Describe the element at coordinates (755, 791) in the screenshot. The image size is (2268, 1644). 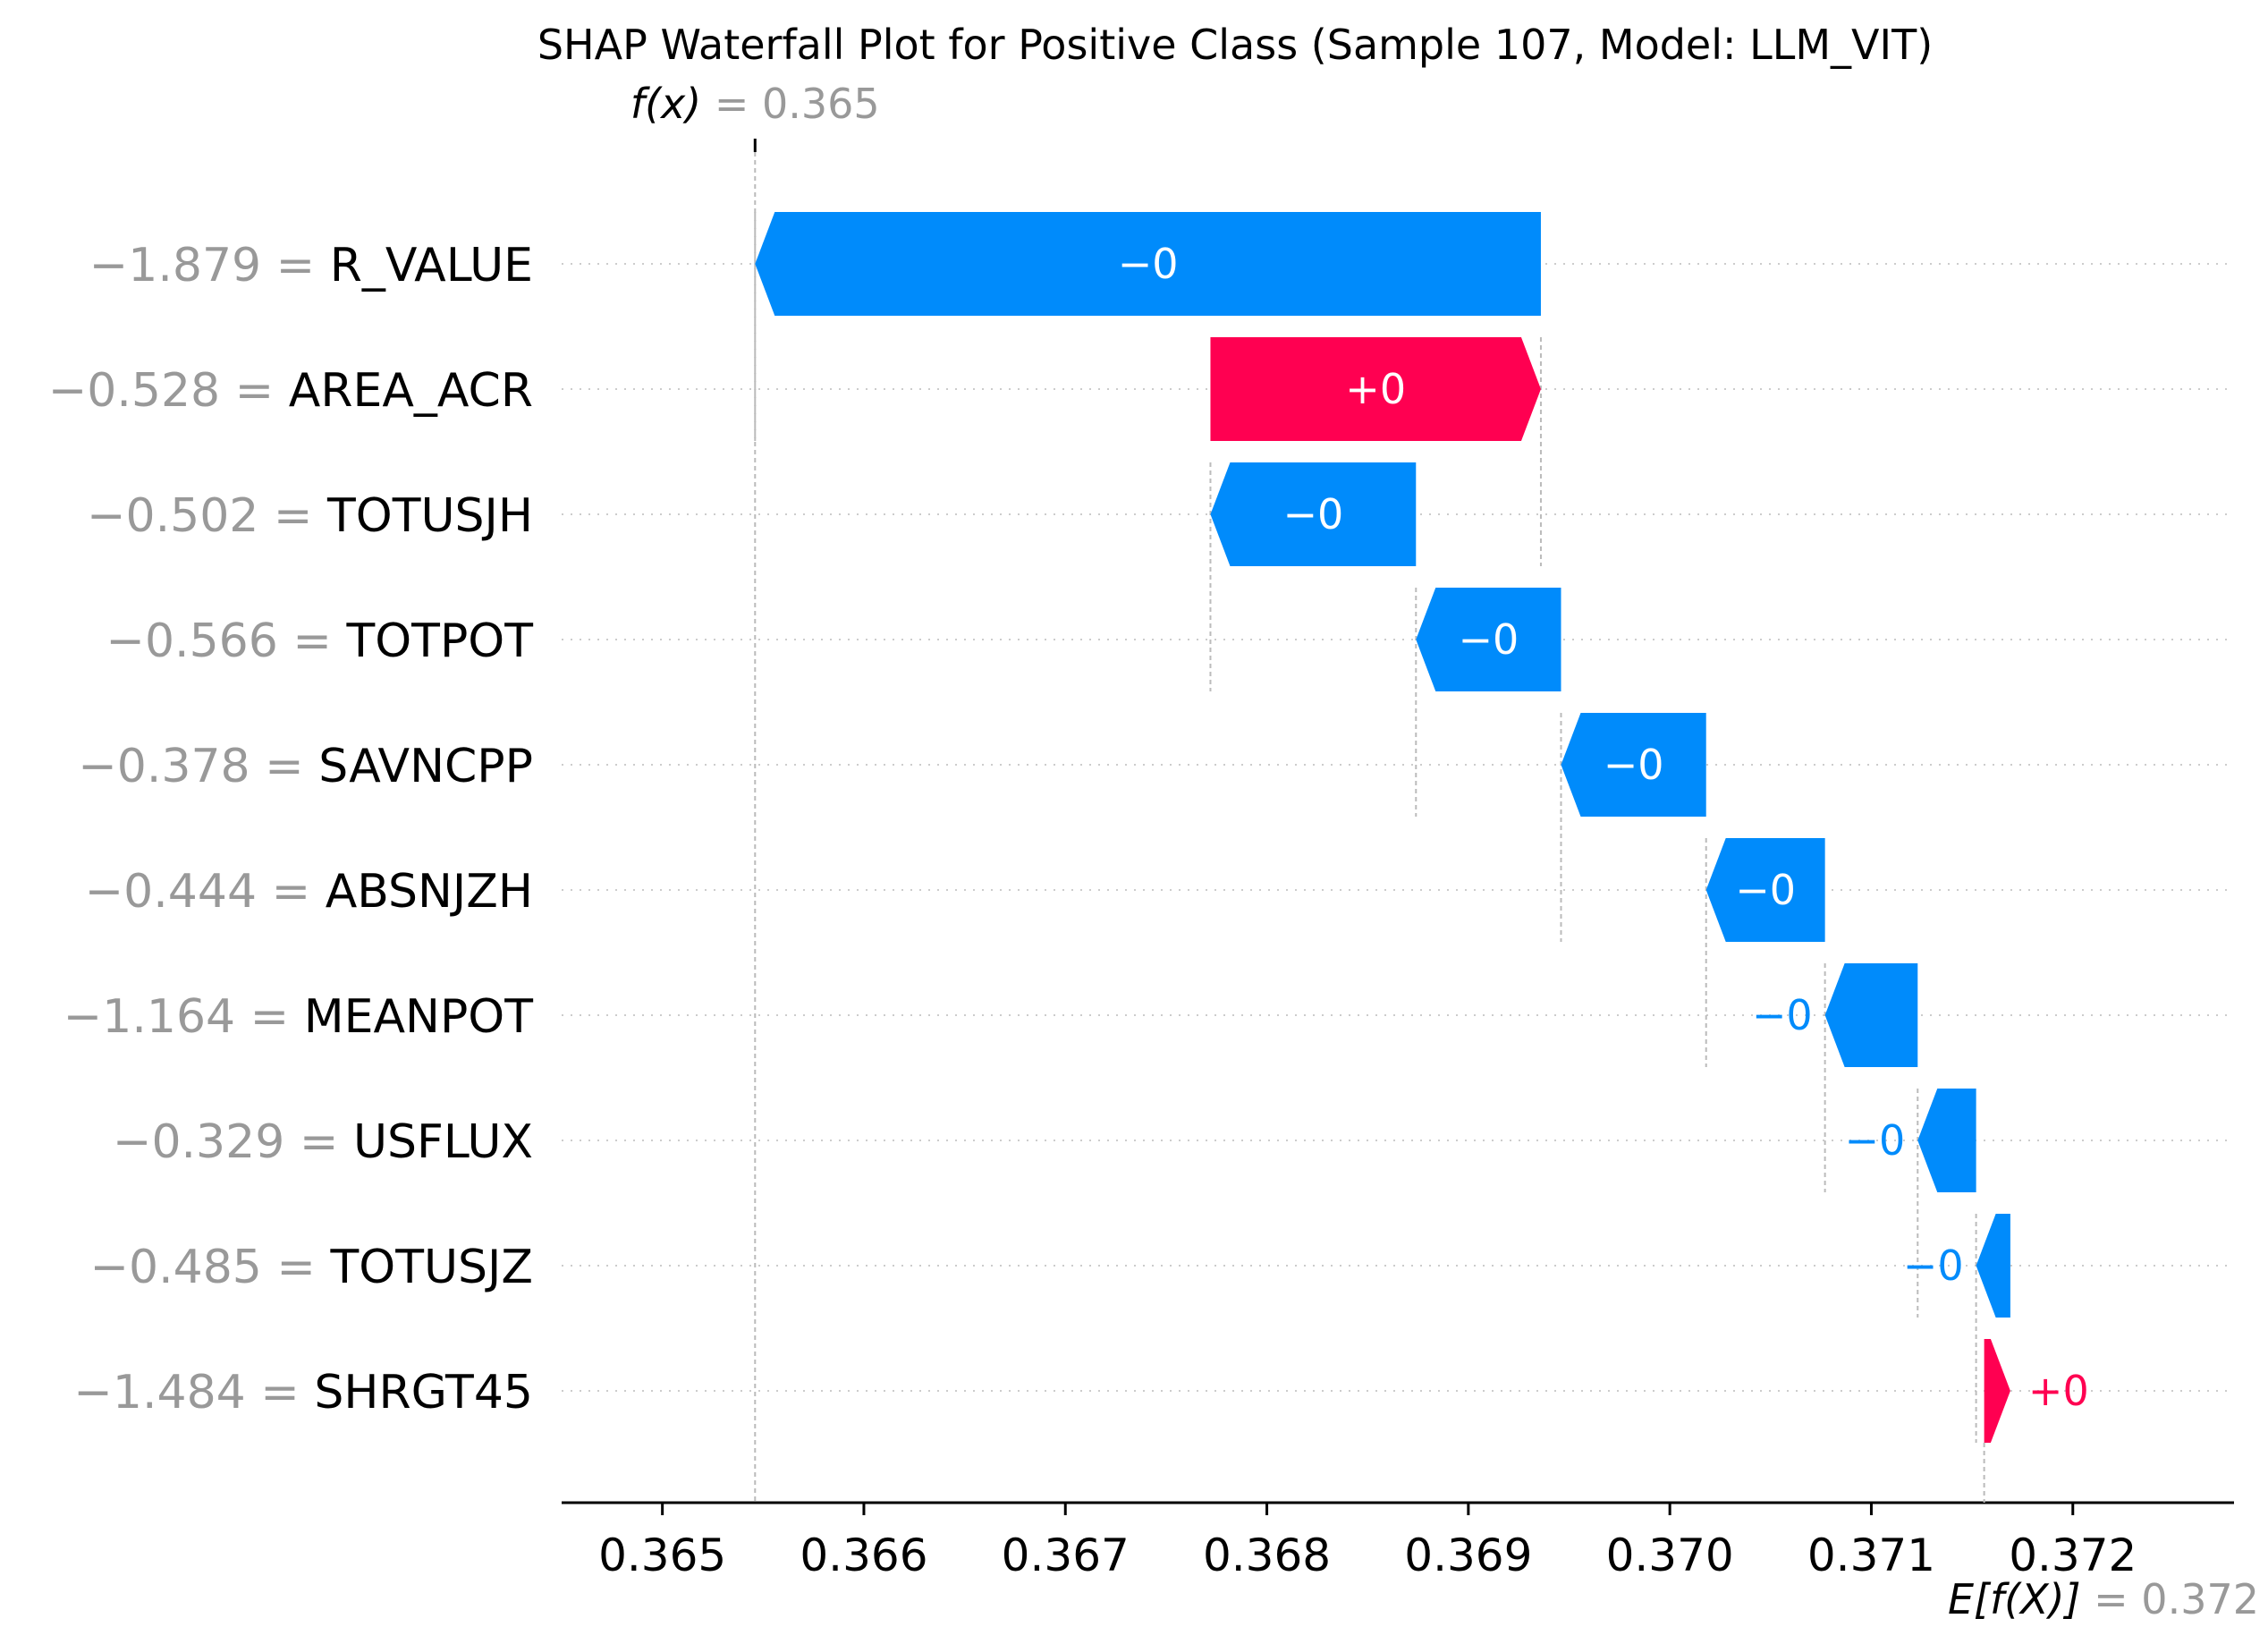
I see `fx-annotation: f(x) = 0.365` at that location.